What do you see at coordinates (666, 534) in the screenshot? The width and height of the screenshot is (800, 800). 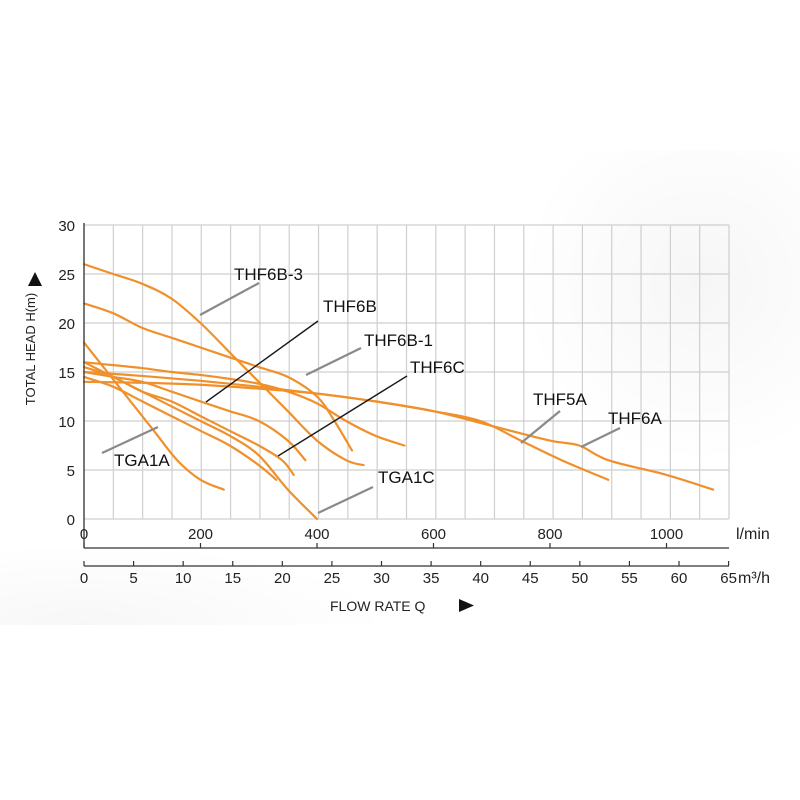 I see `x-tick-label-primary: 1000` at bounding box center [666, 534].